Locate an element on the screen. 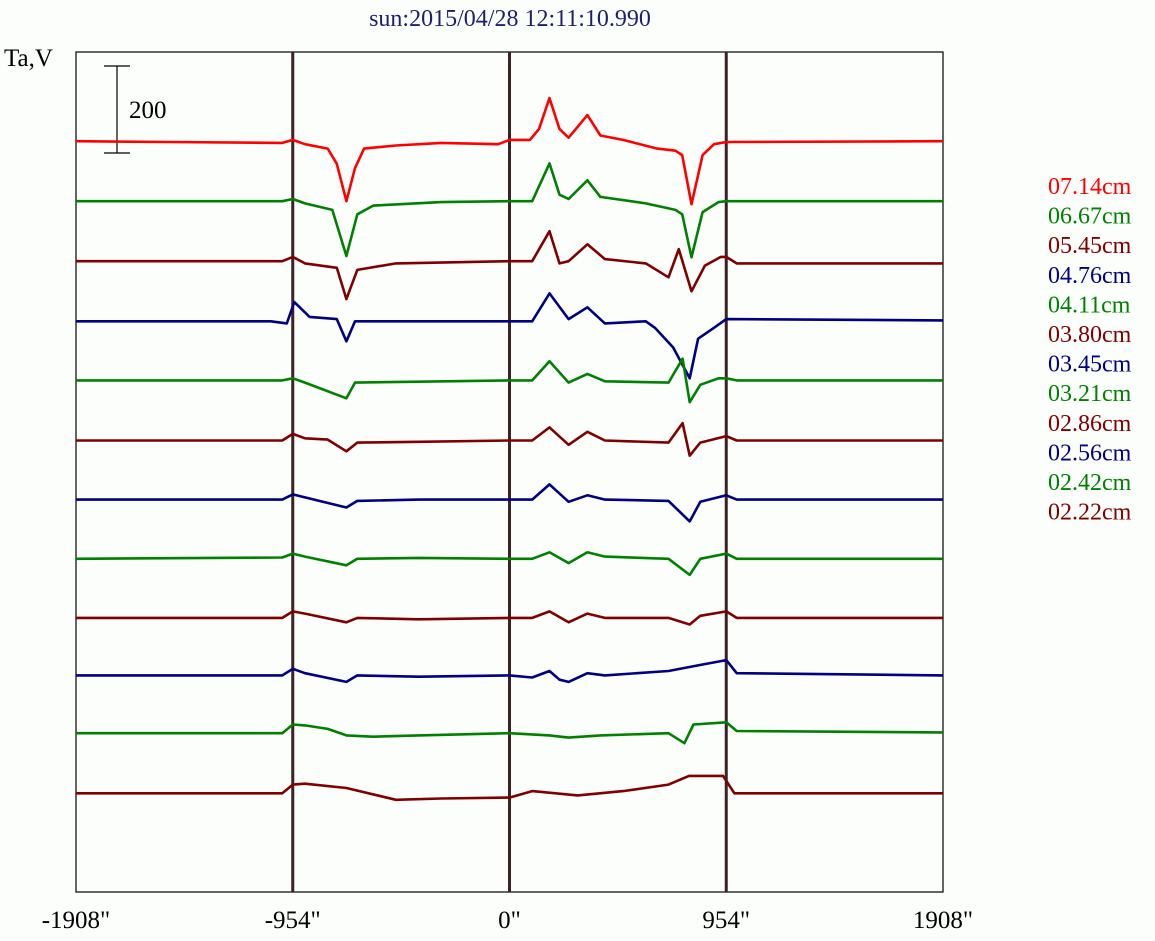  x-tick-label: 0" is located at coordinates (509, 920).